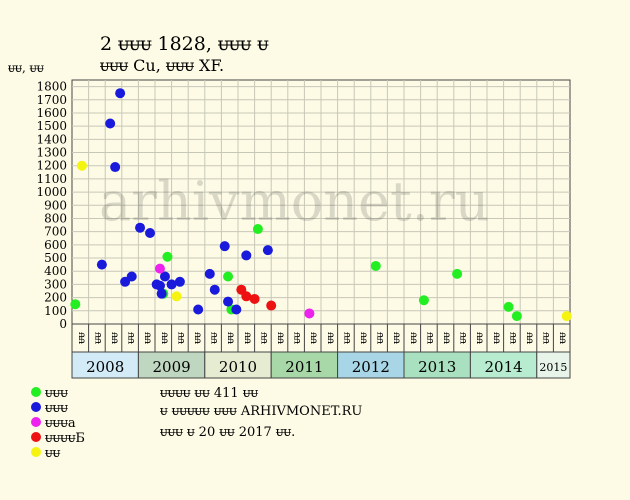 The height and width of the screenshot is (500, 630). What do you see at coordinates (51, 166) in the screenshot?
I see `y-tick-label: 1200` at bounding box center [51, 166].